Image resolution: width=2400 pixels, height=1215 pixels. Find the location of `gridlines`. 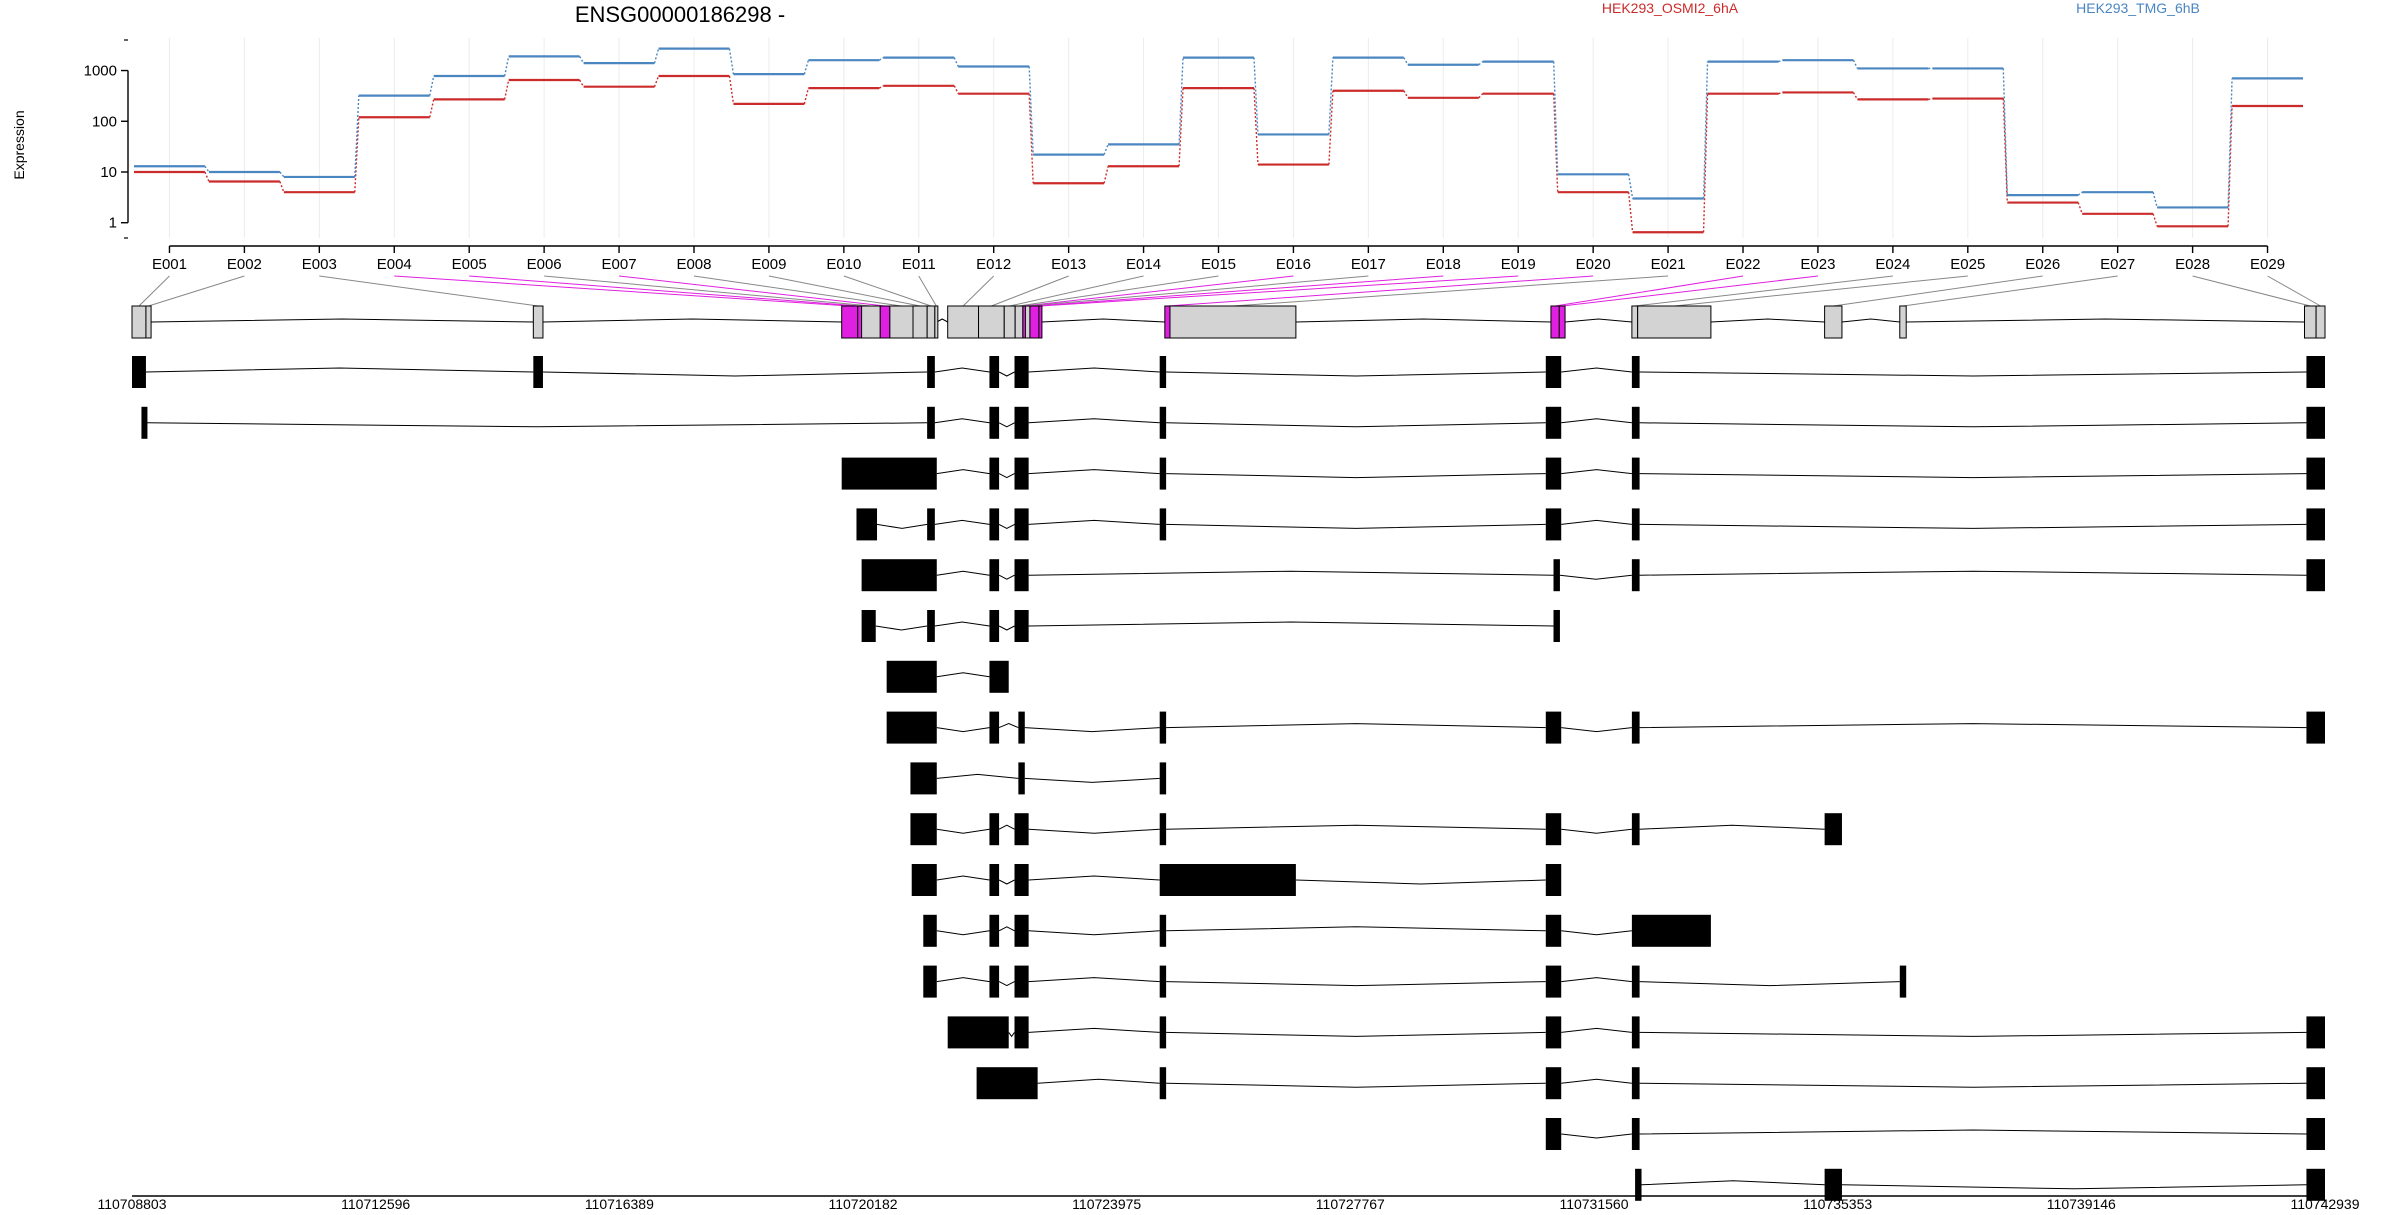

gridlines is located at coordinates (1218, 138).